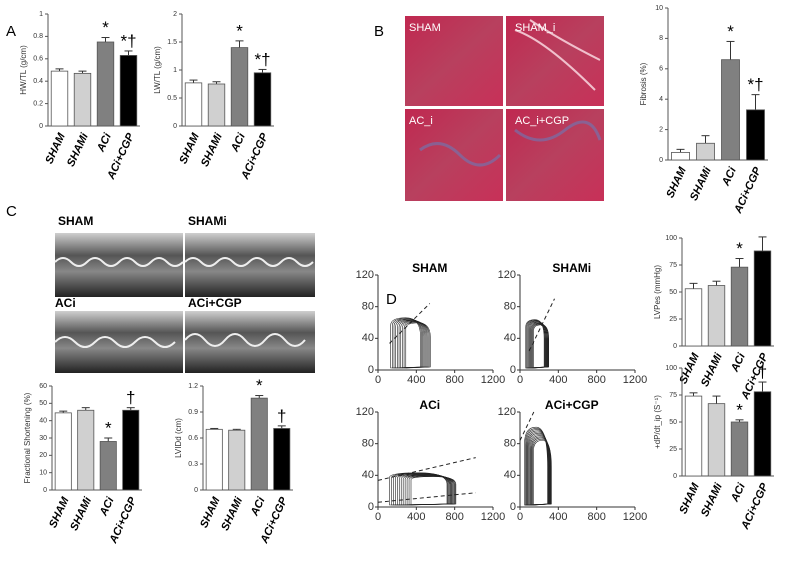 The image size is (800, 563). What do you see at coordinates (378, 517) in the screenshot?
I see `x-tick-label: 0` at bounding box center [378, 517].